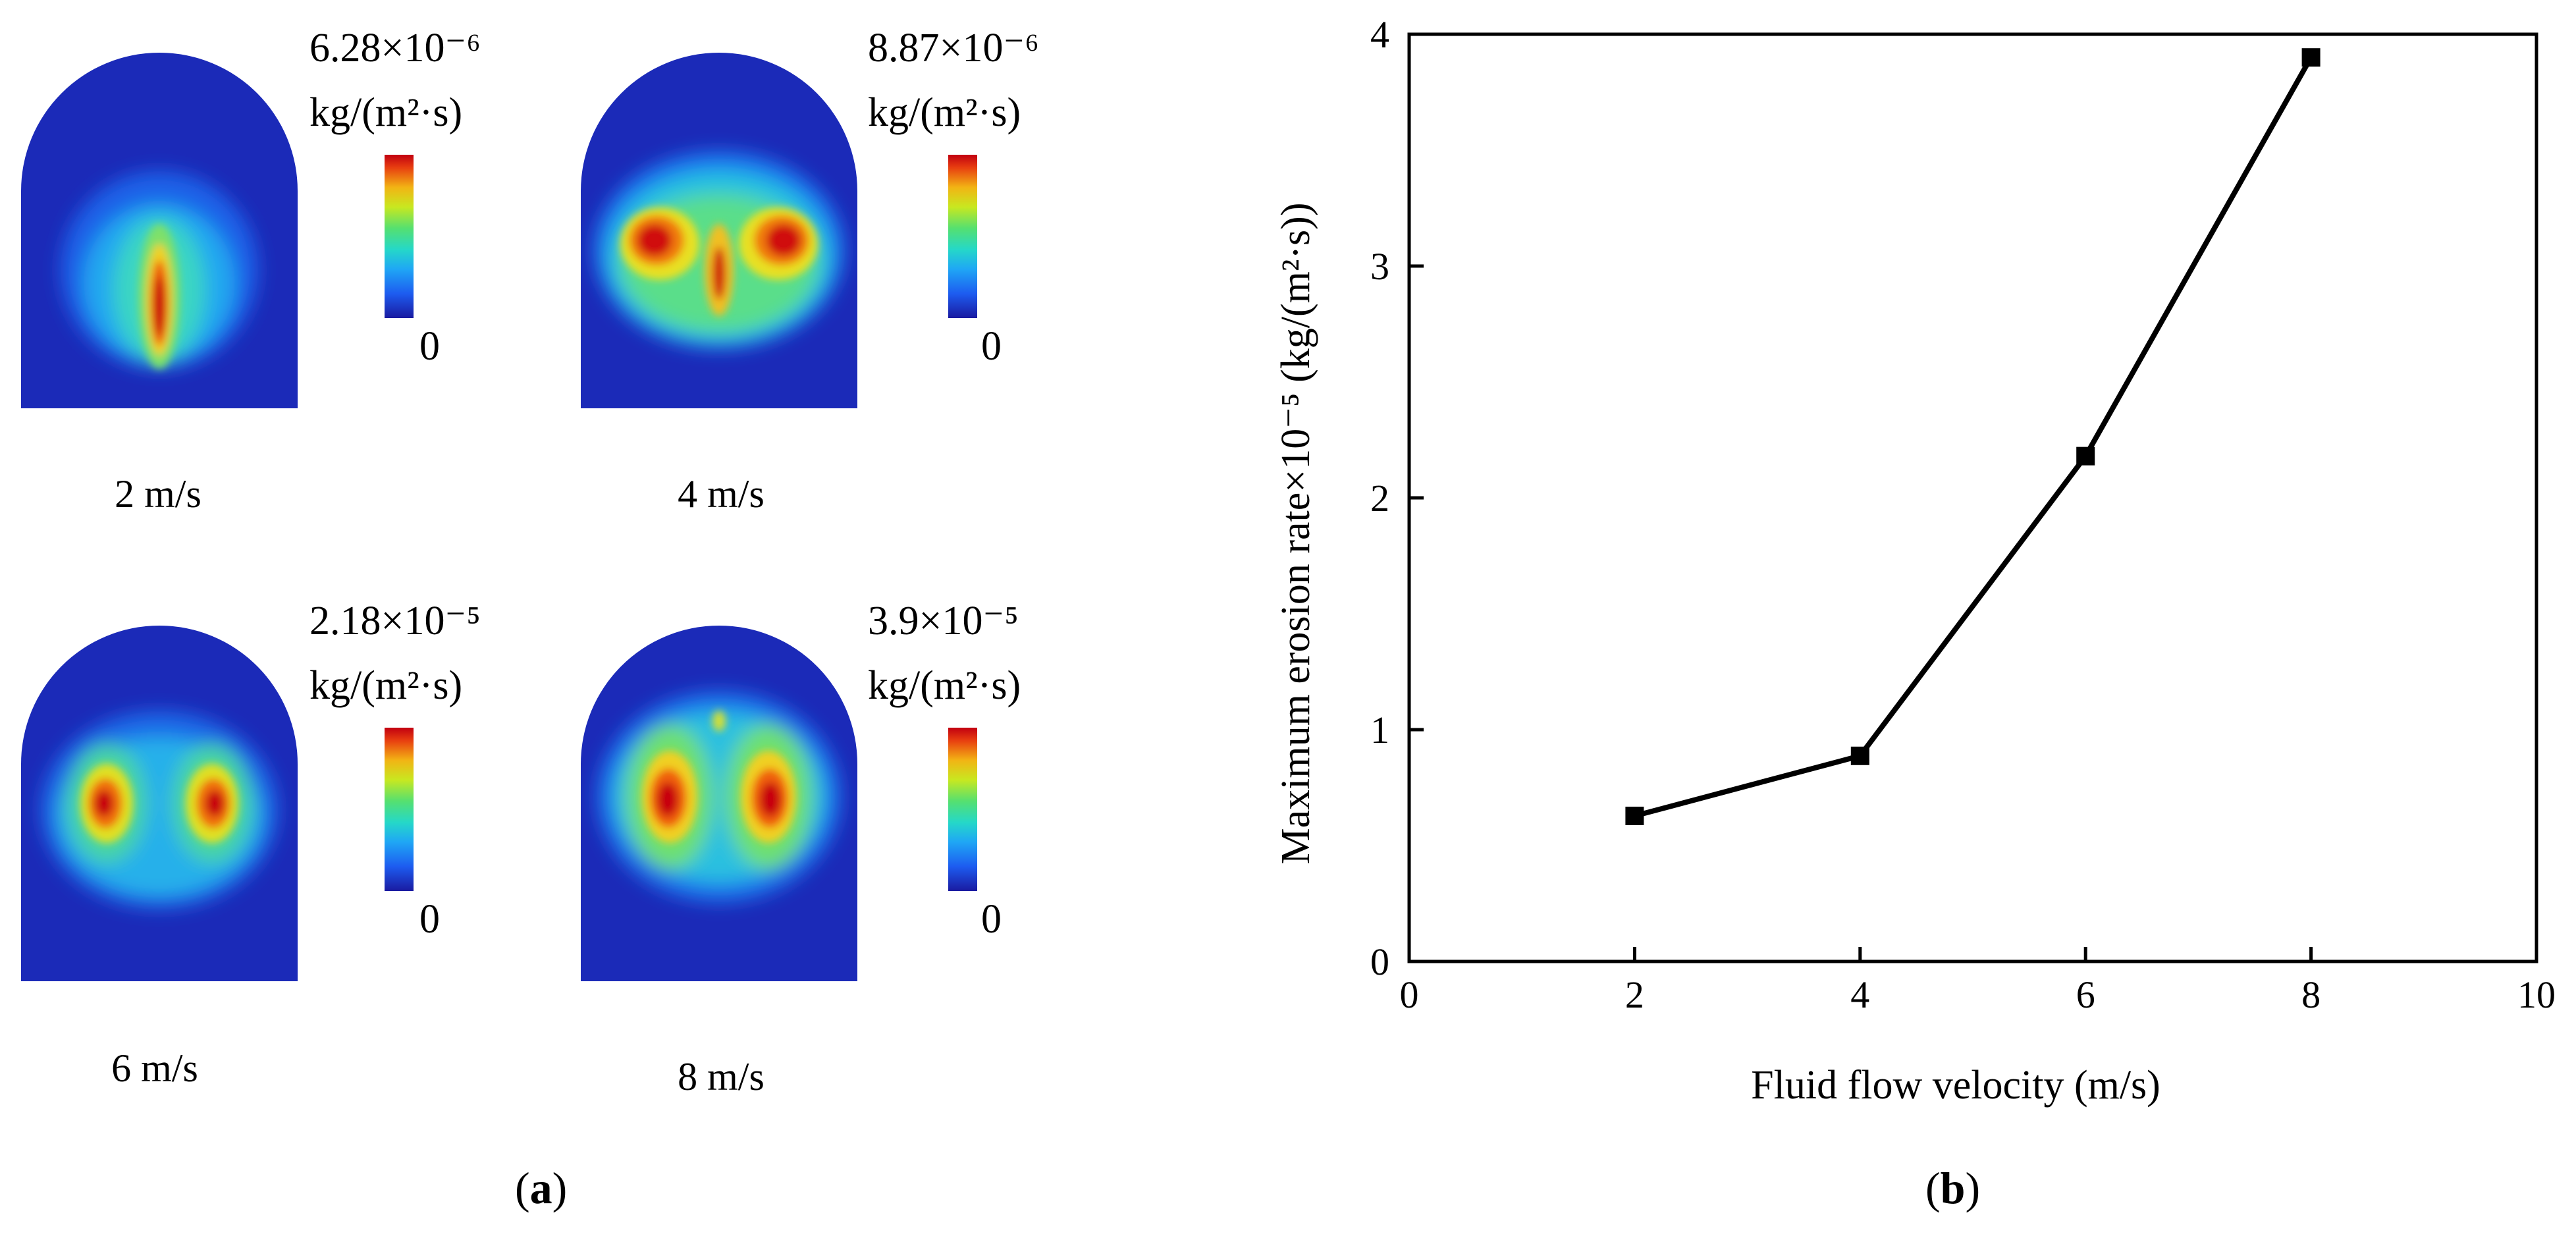 The width and height of the screenshot is (2576, 1242). Describe the element at coordinates (1955, 1086) in the screenshot. I see `x-axis-label: Fluid flow velocity (m/s)` at that location.